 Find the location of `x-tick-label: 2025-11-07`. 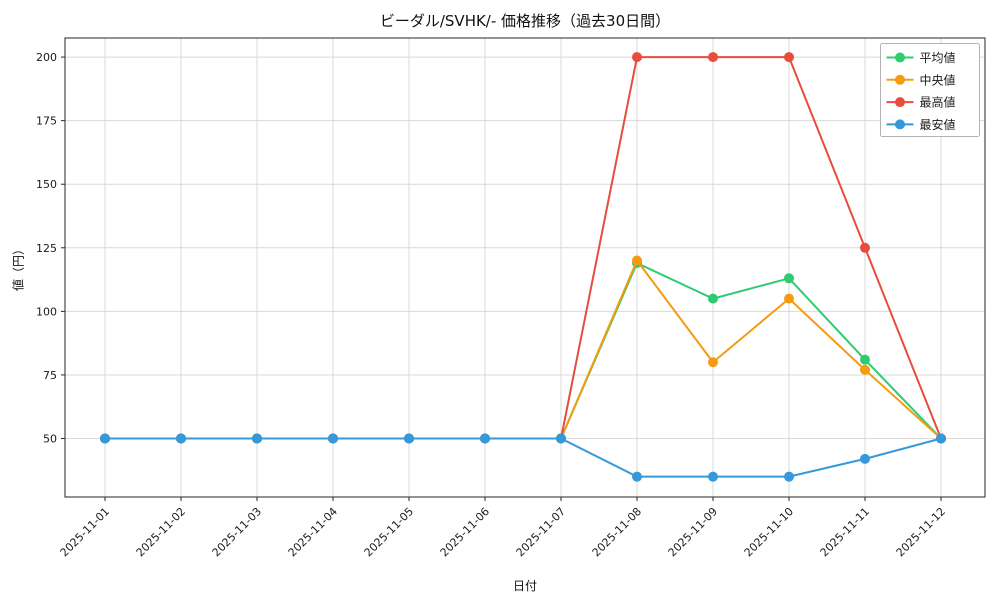

x-tick-label: 2025-11-07 is located at coordinates (541, 532).